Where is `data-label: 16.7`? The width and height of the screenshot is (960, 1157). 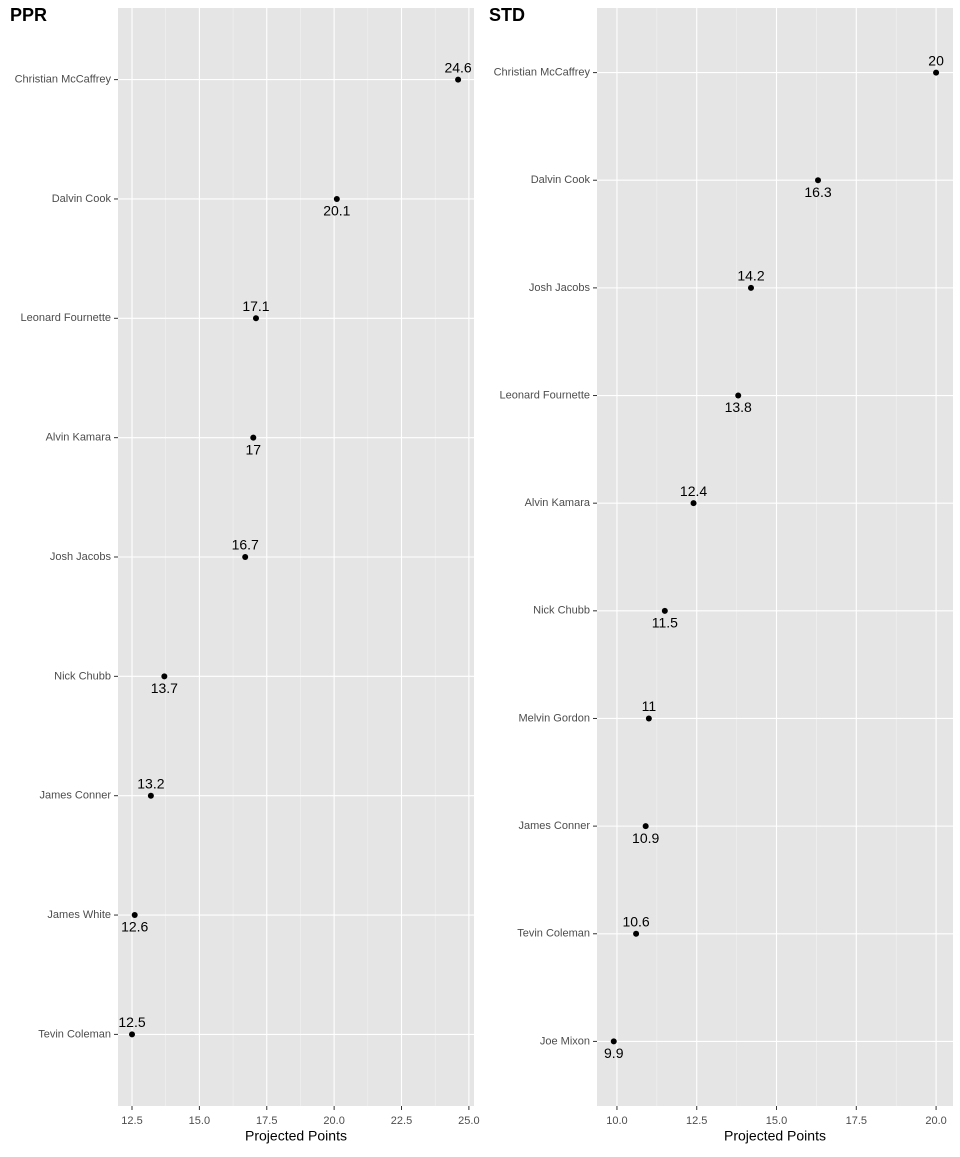 data-label: 16.7 is located at coordinates (245, 545).